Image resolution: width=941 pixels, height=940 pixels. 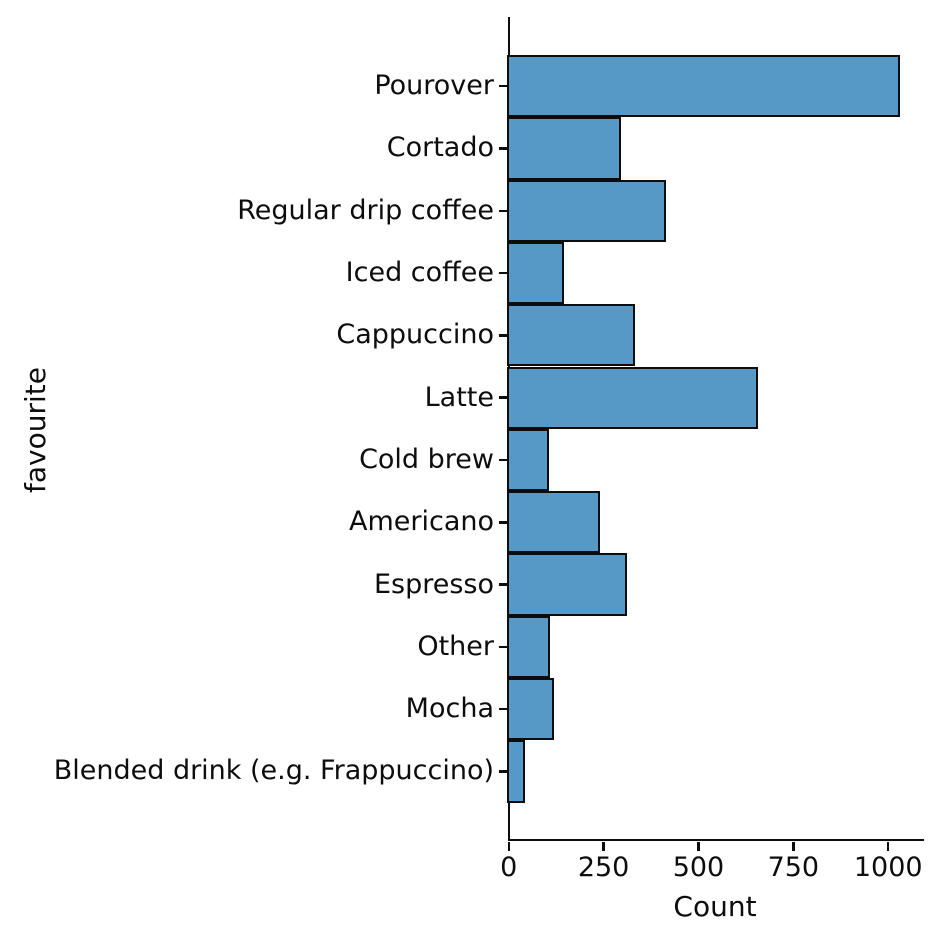 What do you see at coordinates (567, 584) in the screenshot?
I see `bar-espresso` at bounding box center [567, 584].